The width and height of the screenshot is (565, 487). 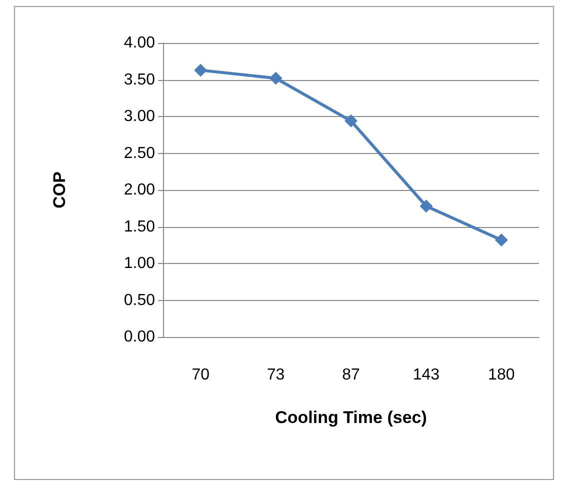 What do you see at coordinates (140, 79) in the screenshot?
I see `y-tick-label: 3.50` at bounding box center [140, 79].